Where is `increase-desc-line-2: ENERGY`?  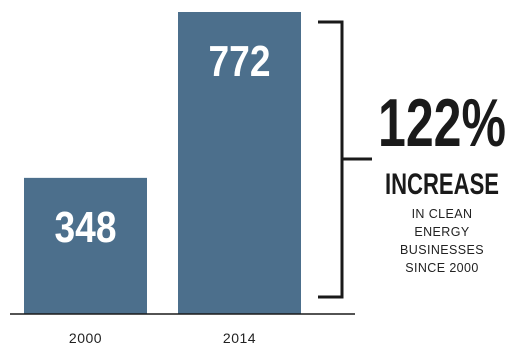
increase-desc-line-2: ENERGY is located at coordinates (441, 232).